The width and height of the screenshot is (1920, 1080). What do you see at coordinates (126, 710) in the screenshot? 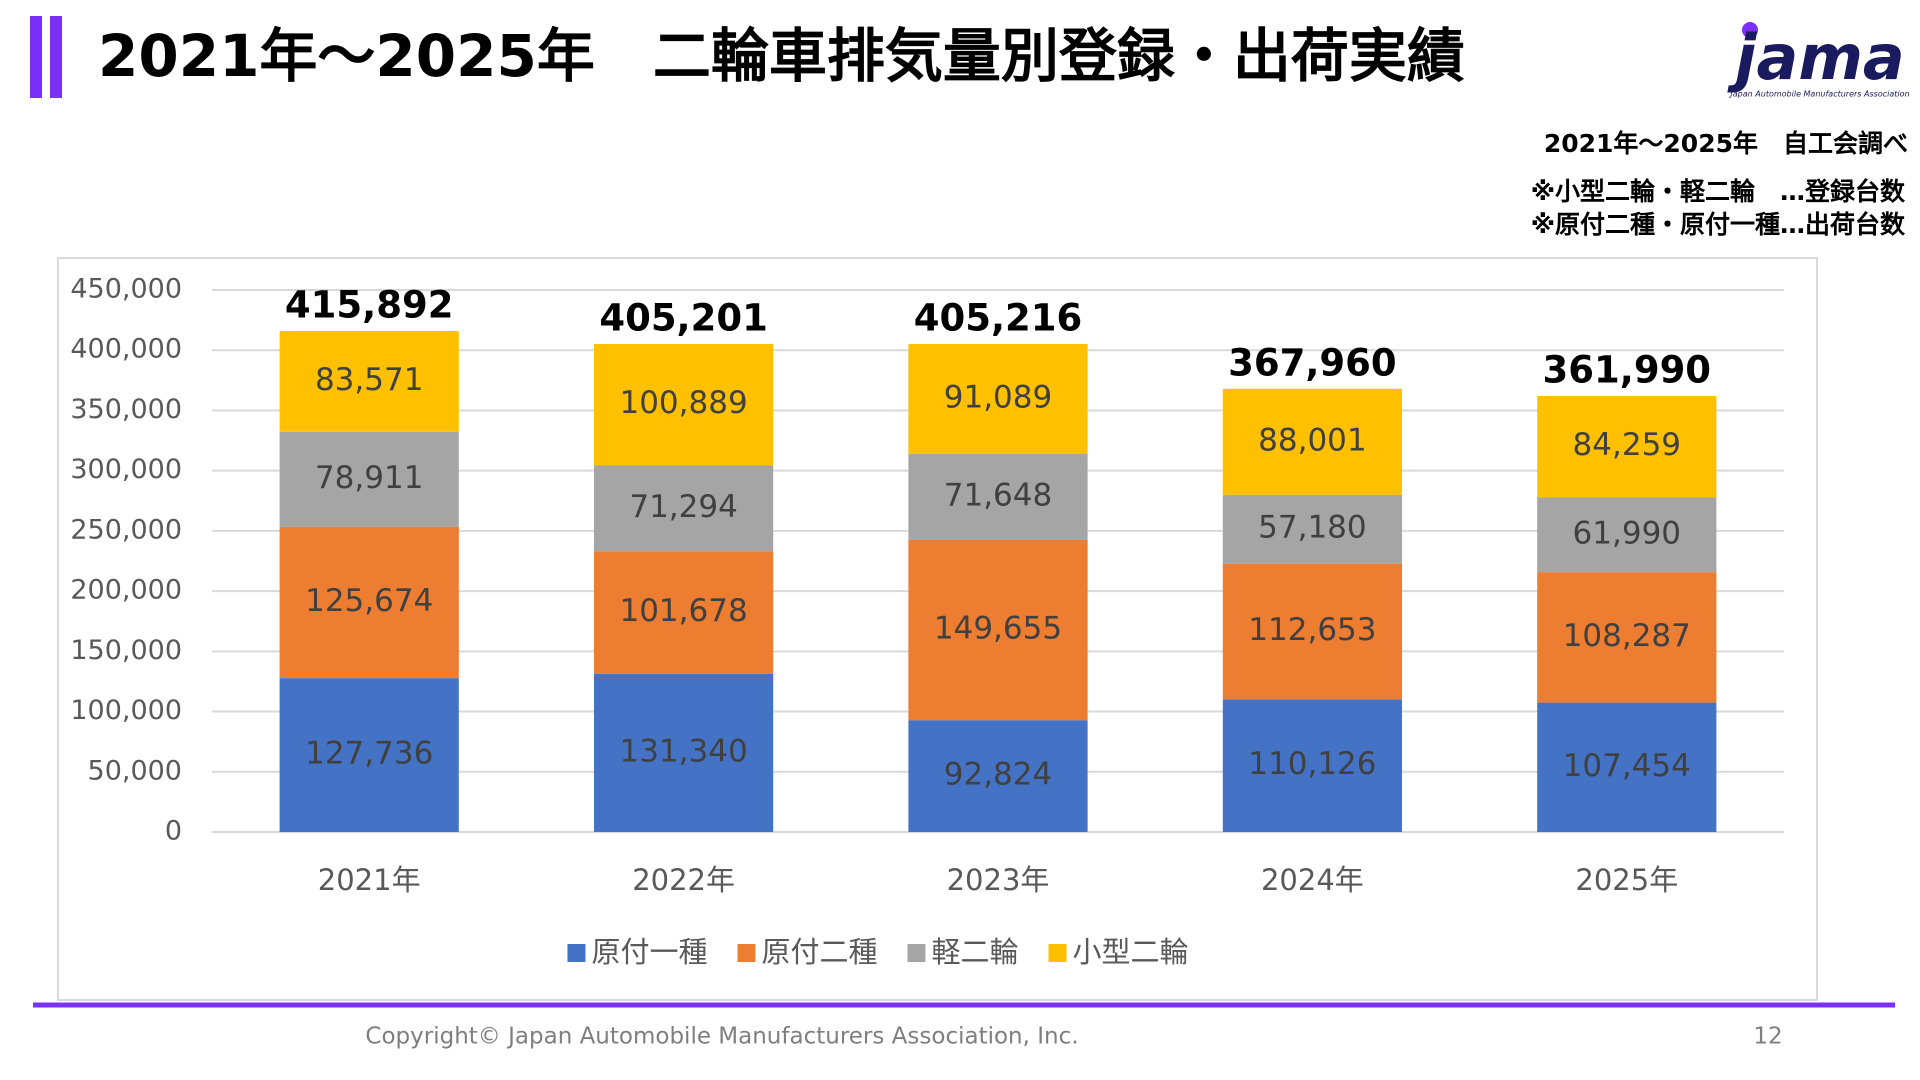
I see `y-tick-label: 100,000` at bounding box center [126, 710].